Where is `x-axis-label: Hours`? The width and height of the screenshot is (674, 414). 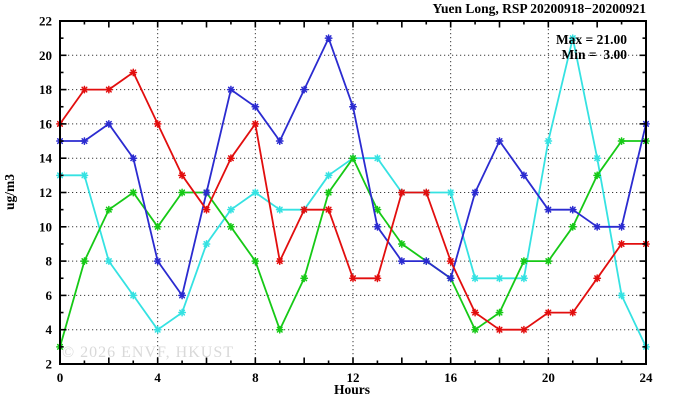
x-axis-label: Hours is located at coordinates (352, 389).